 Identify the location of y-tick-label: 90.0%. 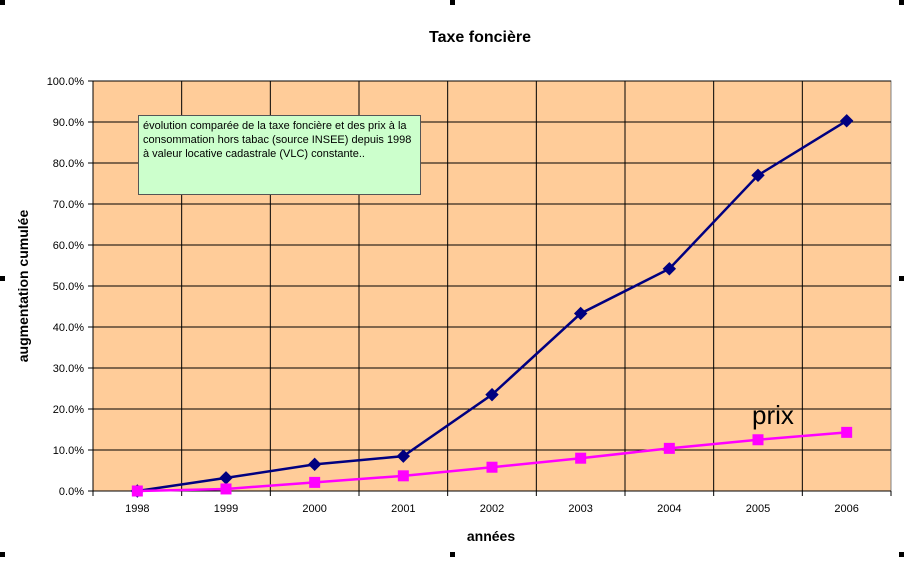
(68, 123).